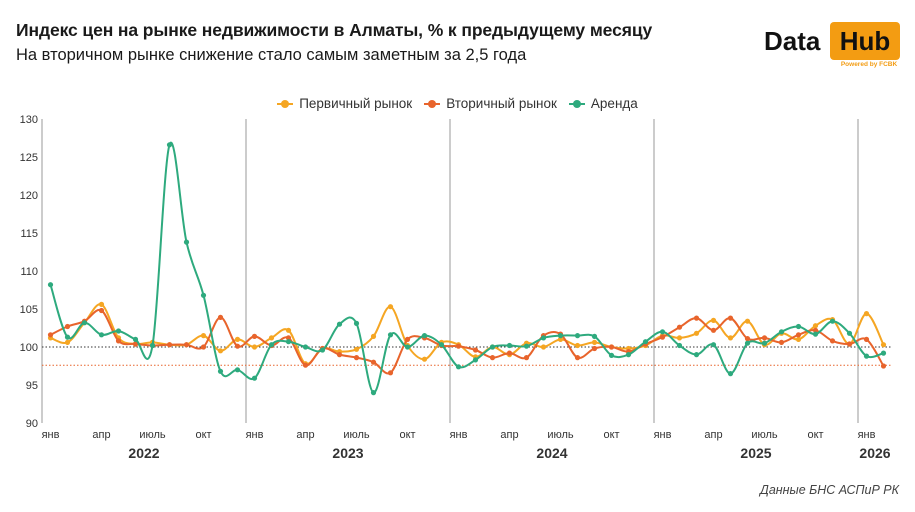 The height and width of the screenshot is (512, 915). Describe the element at coordinates (101, 435) in the screenshot. I see `x-tick-label: апр` at that location.